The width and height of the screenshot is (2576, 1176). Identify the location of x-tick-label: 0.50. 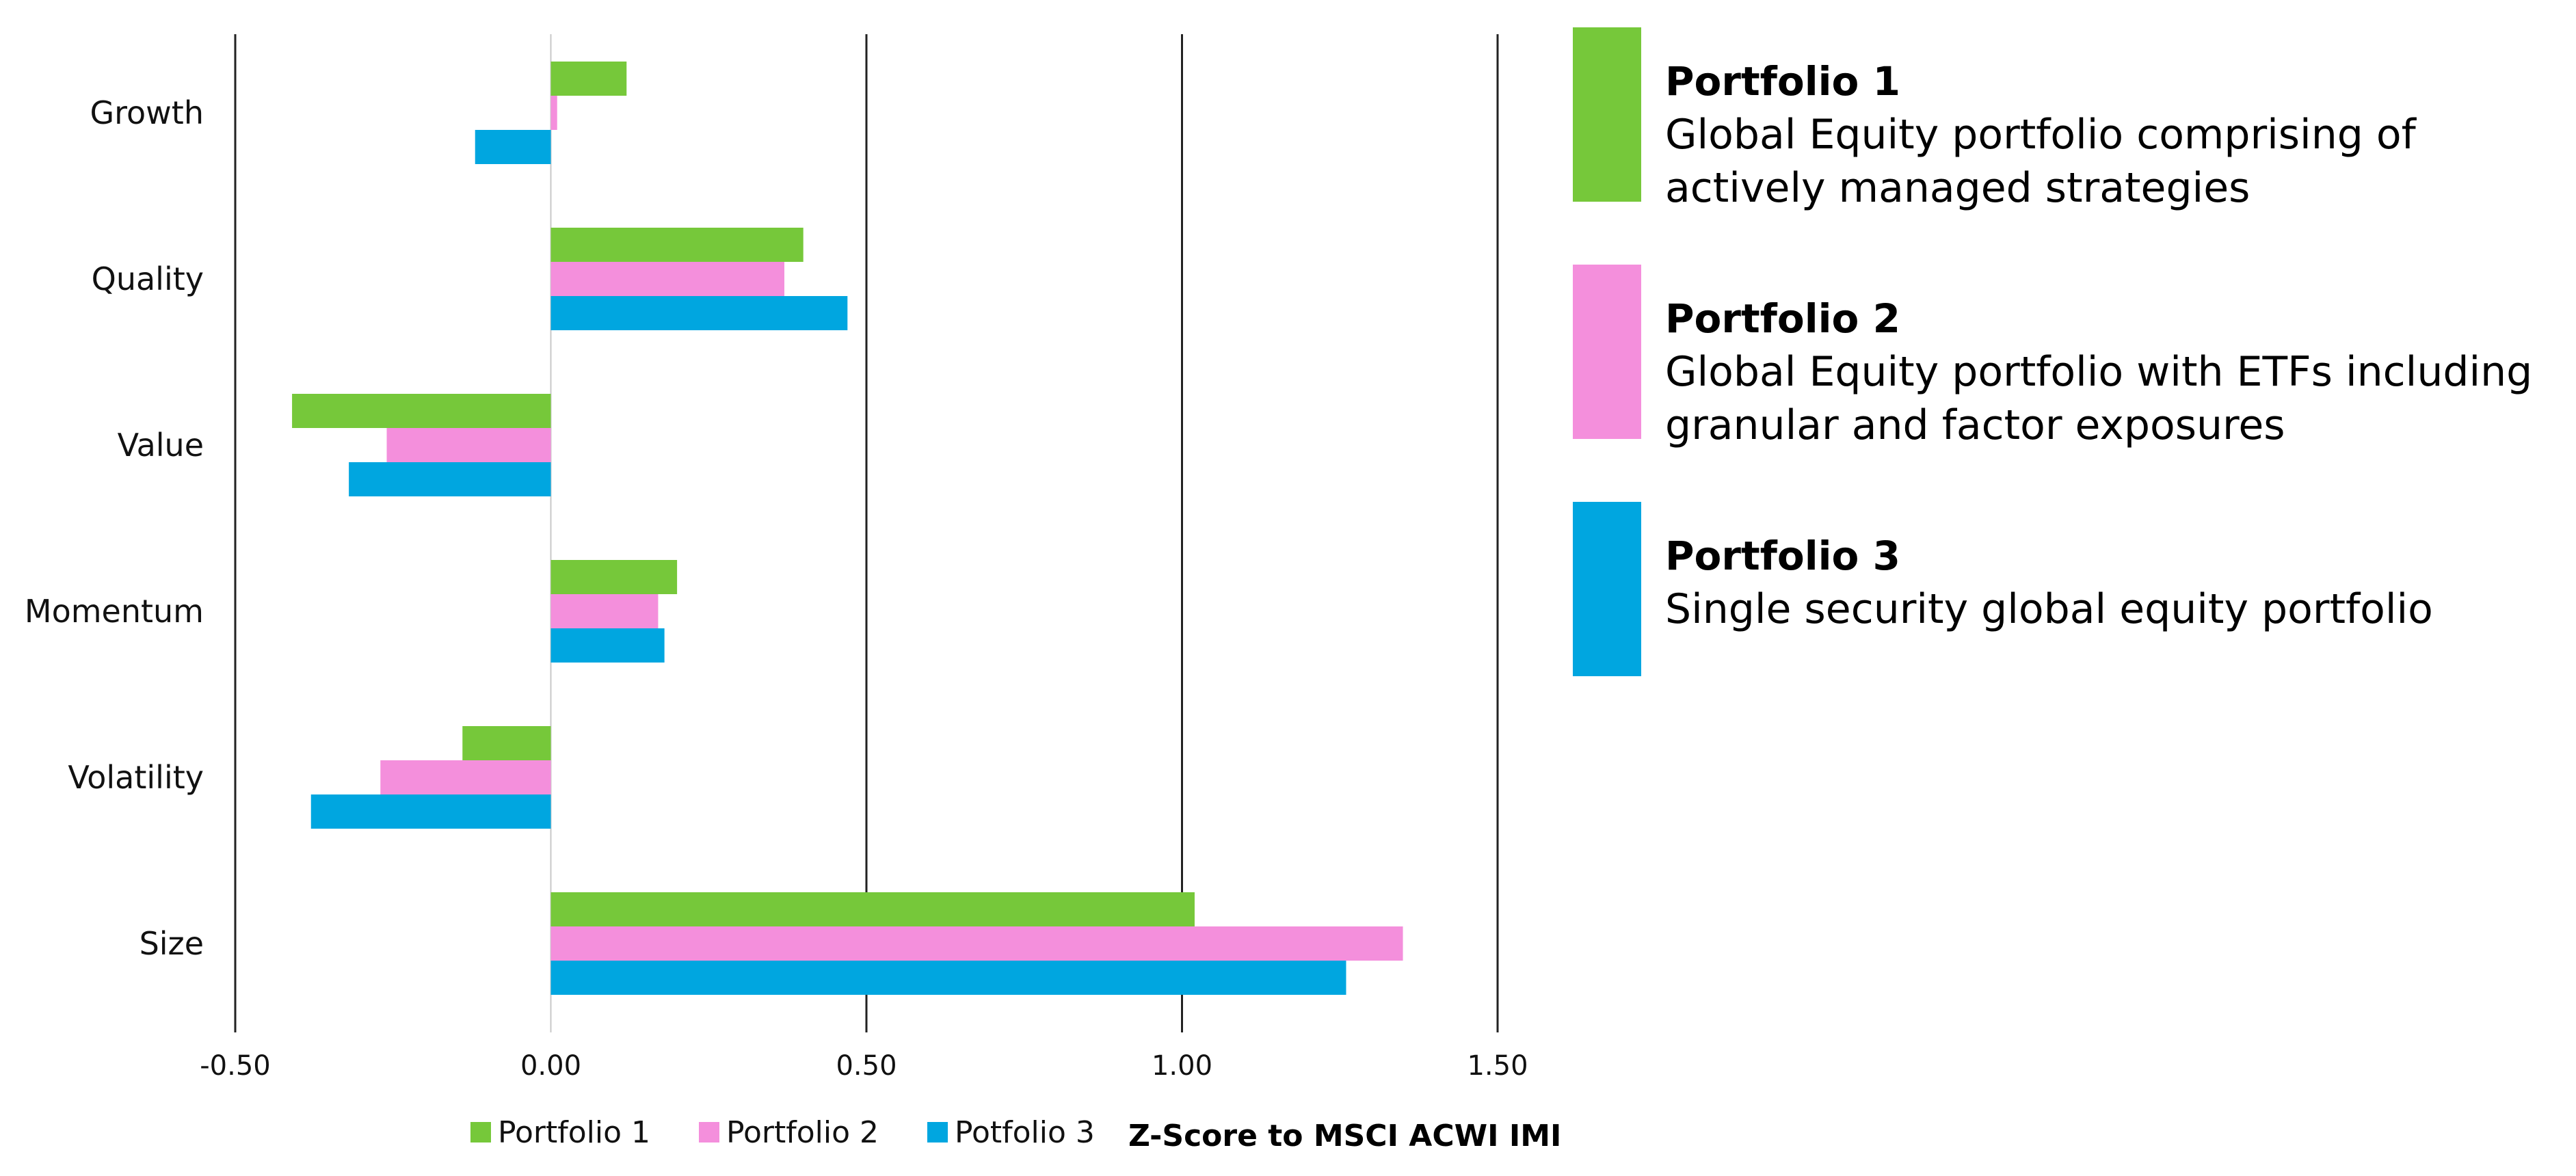
(866, 1066).